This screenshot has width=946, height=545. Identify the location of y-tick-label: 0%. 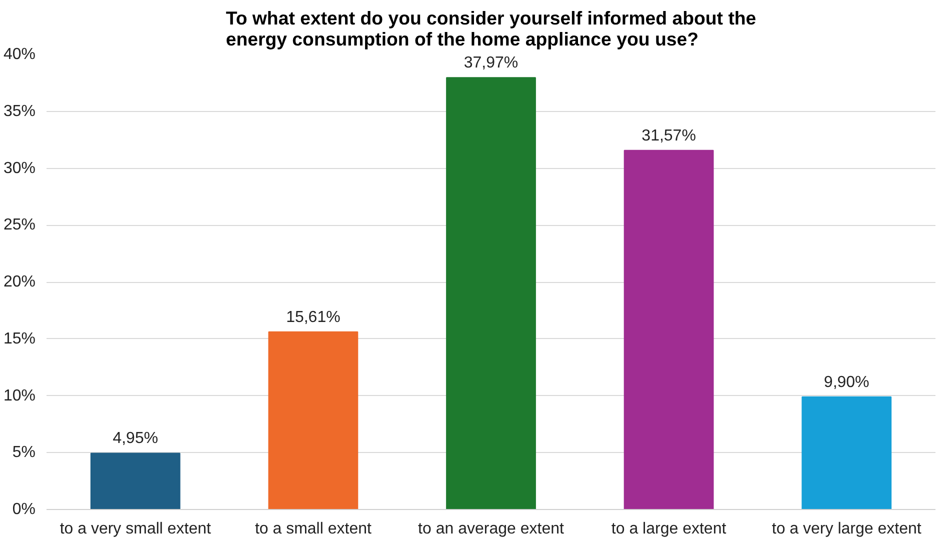
(24, 509).